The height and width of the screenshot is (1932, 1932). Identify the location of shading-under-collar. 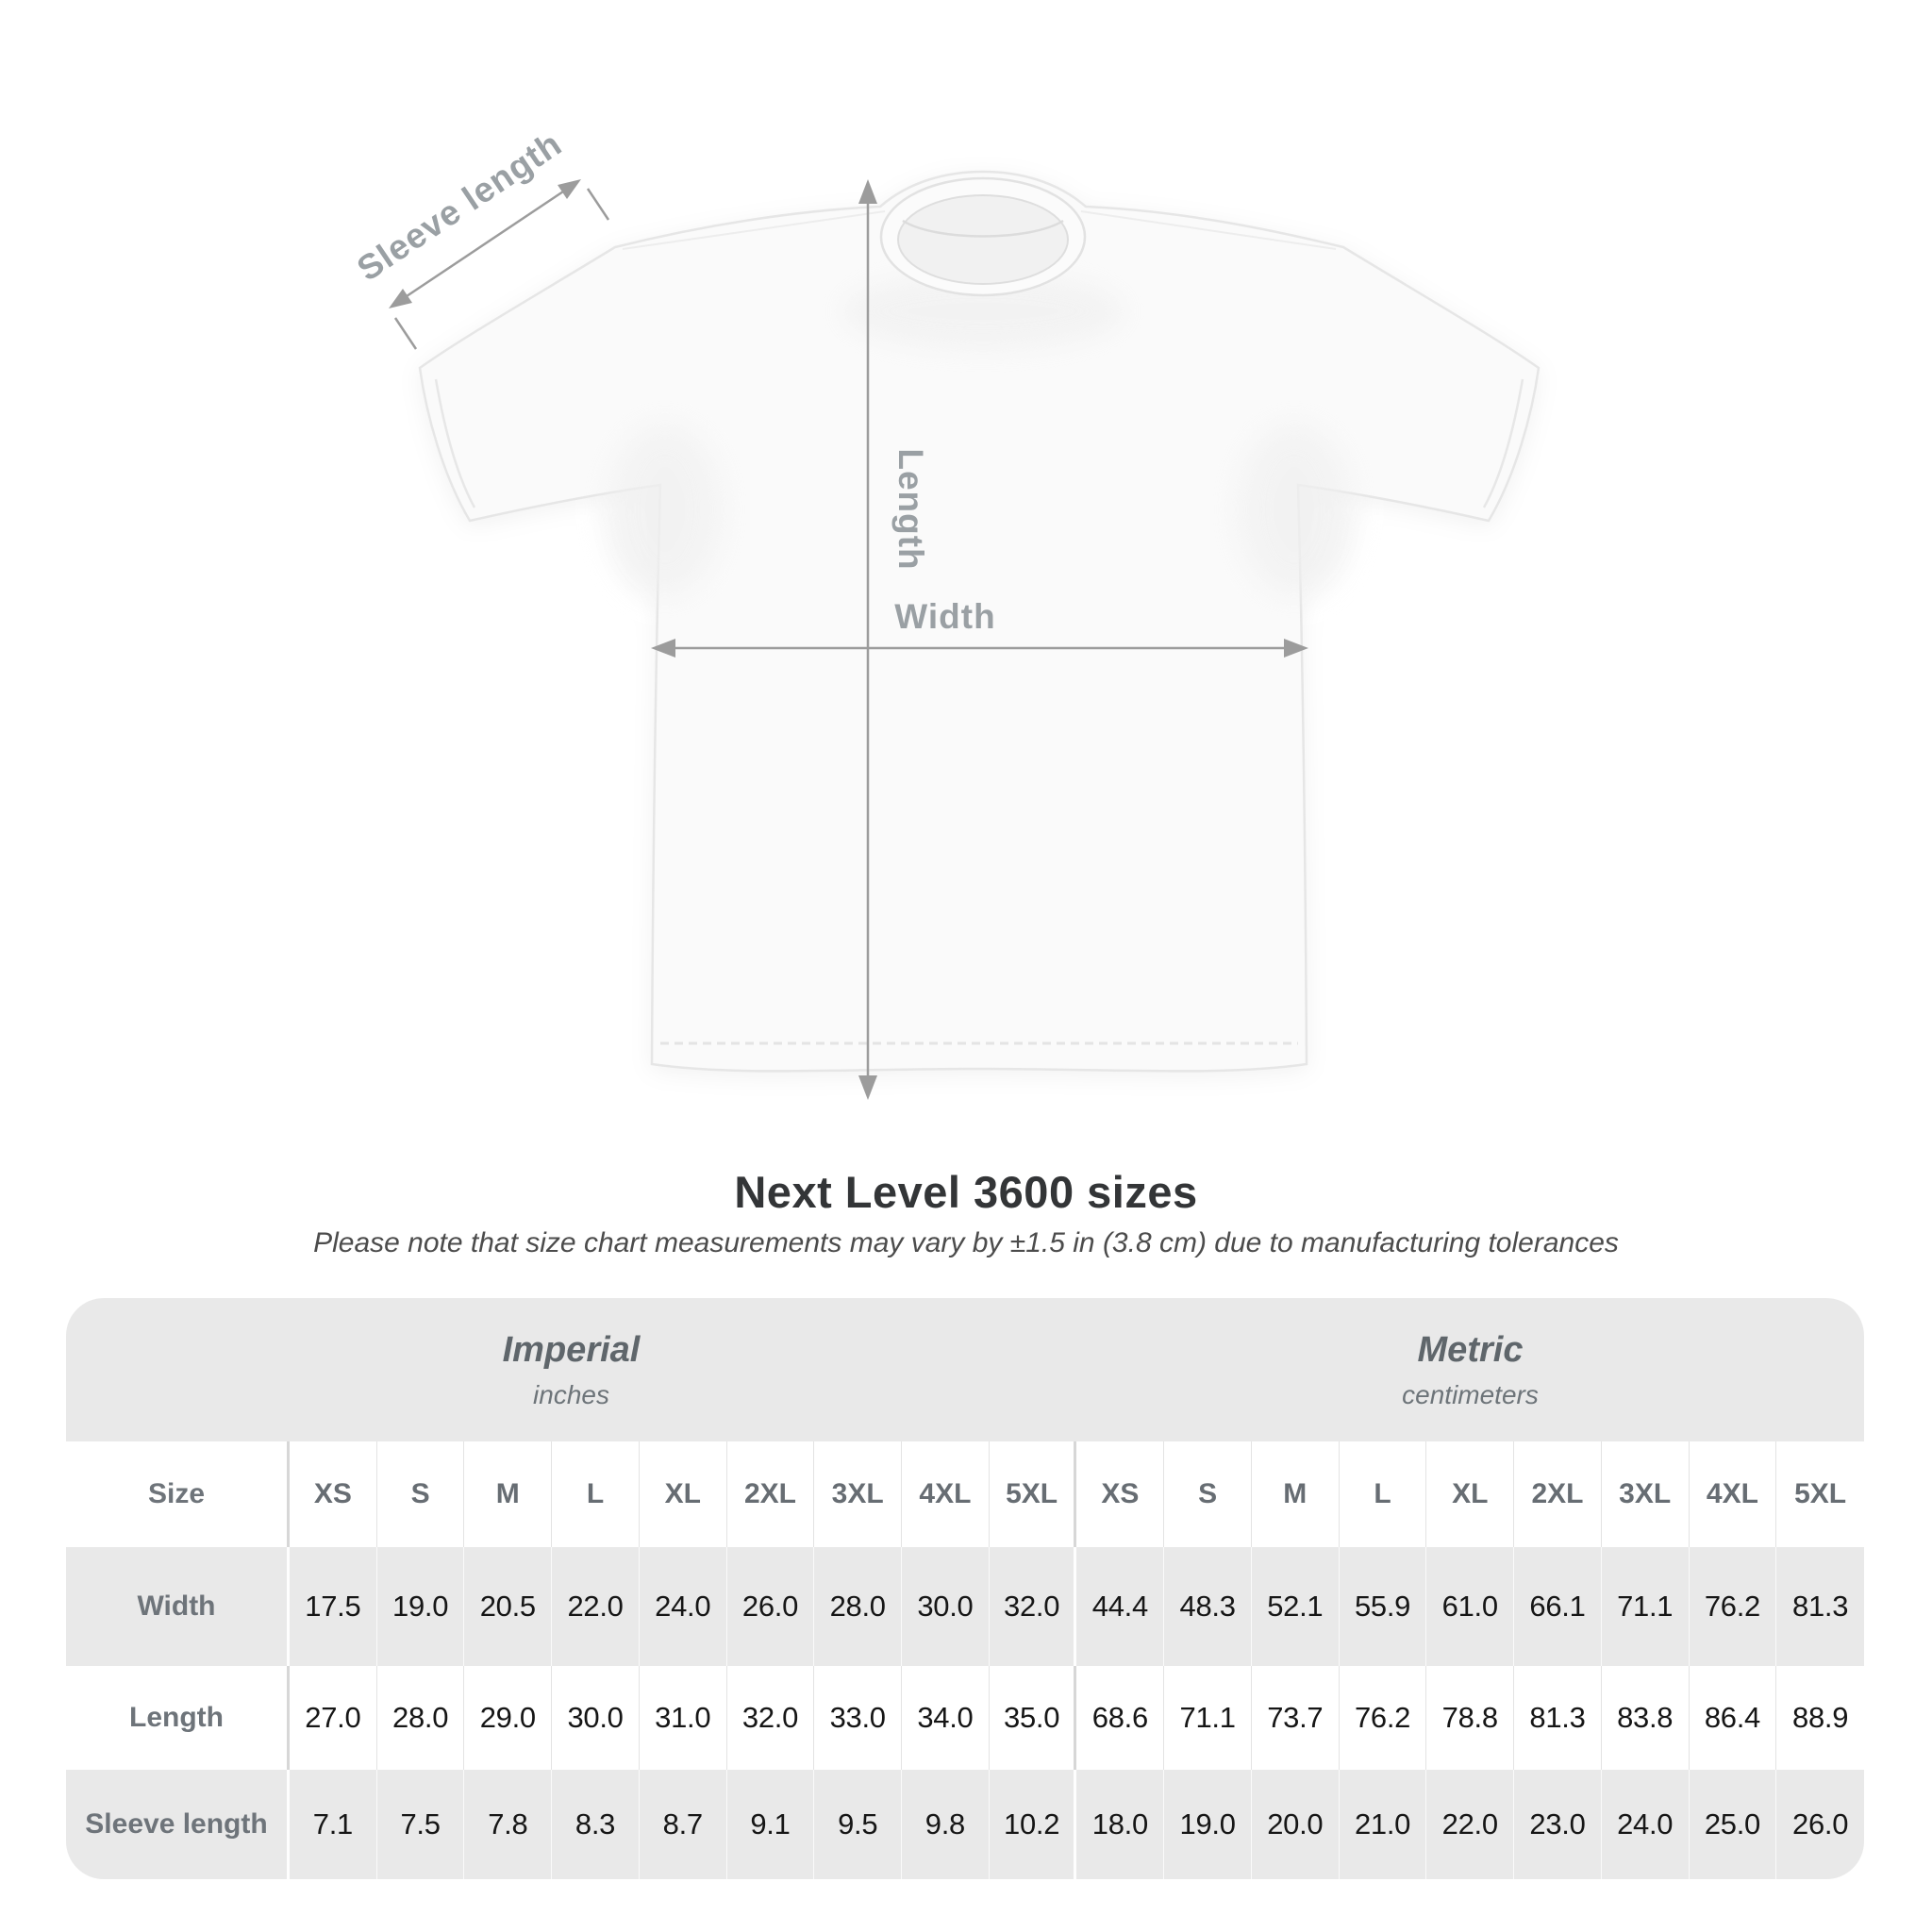
(983, 312).